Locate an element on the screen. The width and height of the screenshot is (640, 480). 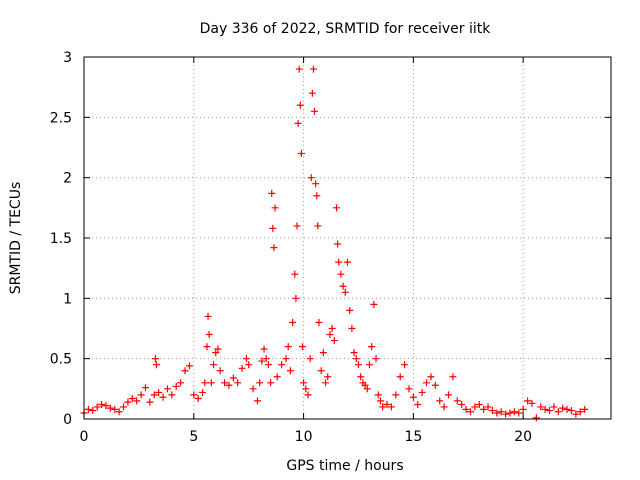
y-tick-label: 2.5 is located at coordinates (61, 118).